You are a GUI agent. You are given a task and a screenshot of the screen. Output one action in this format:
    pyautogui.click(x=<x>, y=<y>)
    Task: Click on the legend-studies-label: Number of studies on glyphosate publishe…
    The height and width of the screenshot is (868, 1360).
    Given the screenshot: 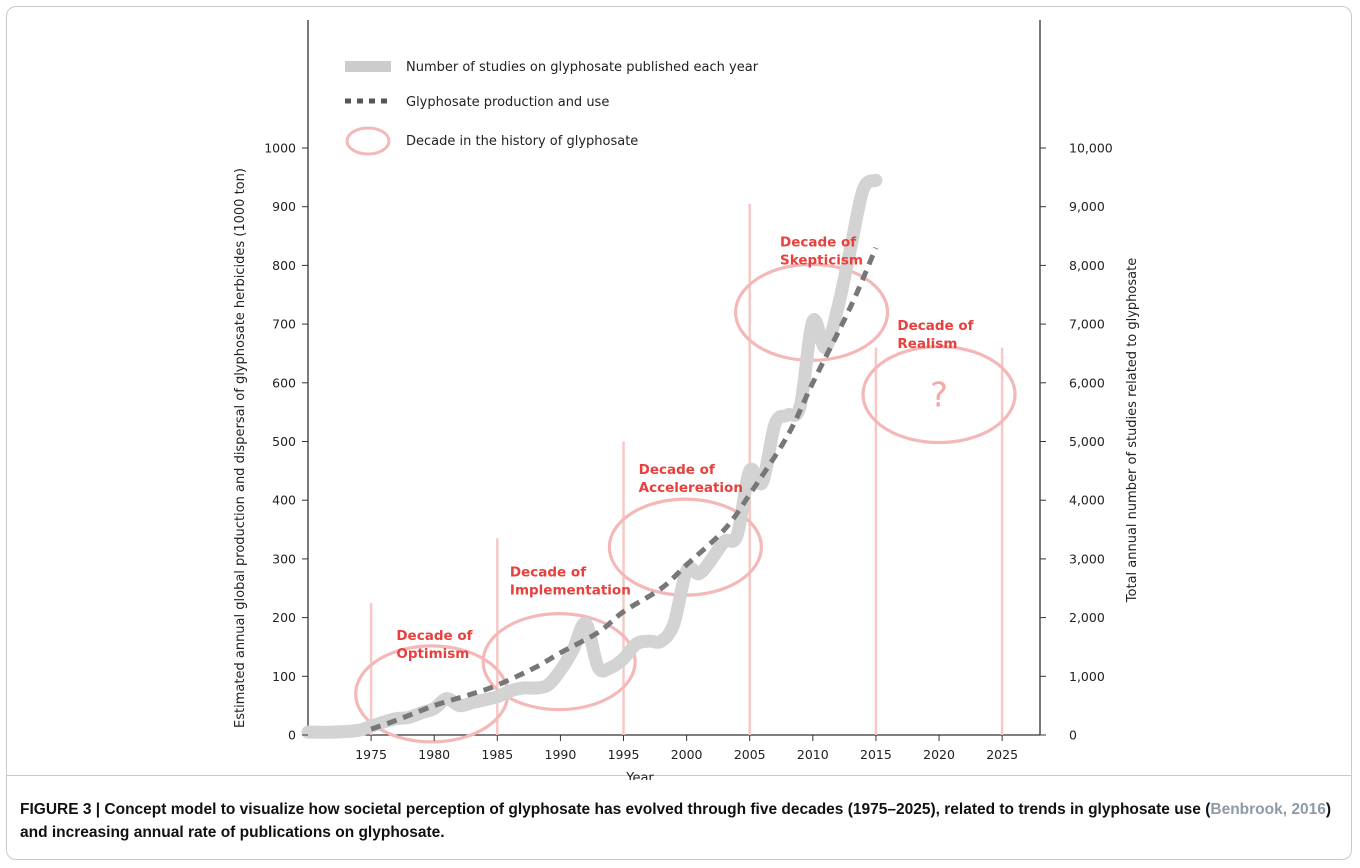 What is the action you would take?
    pyautogui.click(x=582, y=67)
    